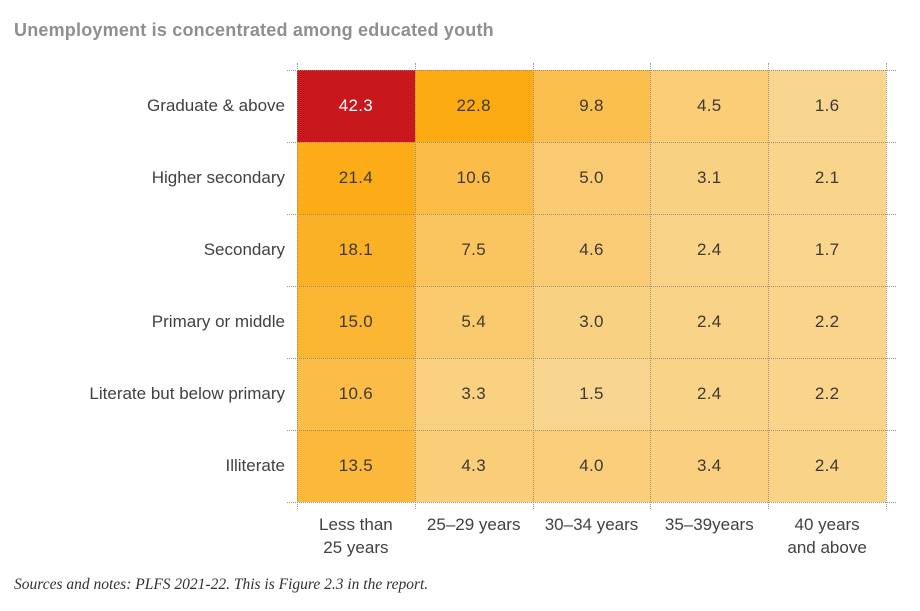  What do you see at coordinates (591, 178) in the screenshot?
I see `heatmap-cell: 5.0` at bounding box center [591, 178].